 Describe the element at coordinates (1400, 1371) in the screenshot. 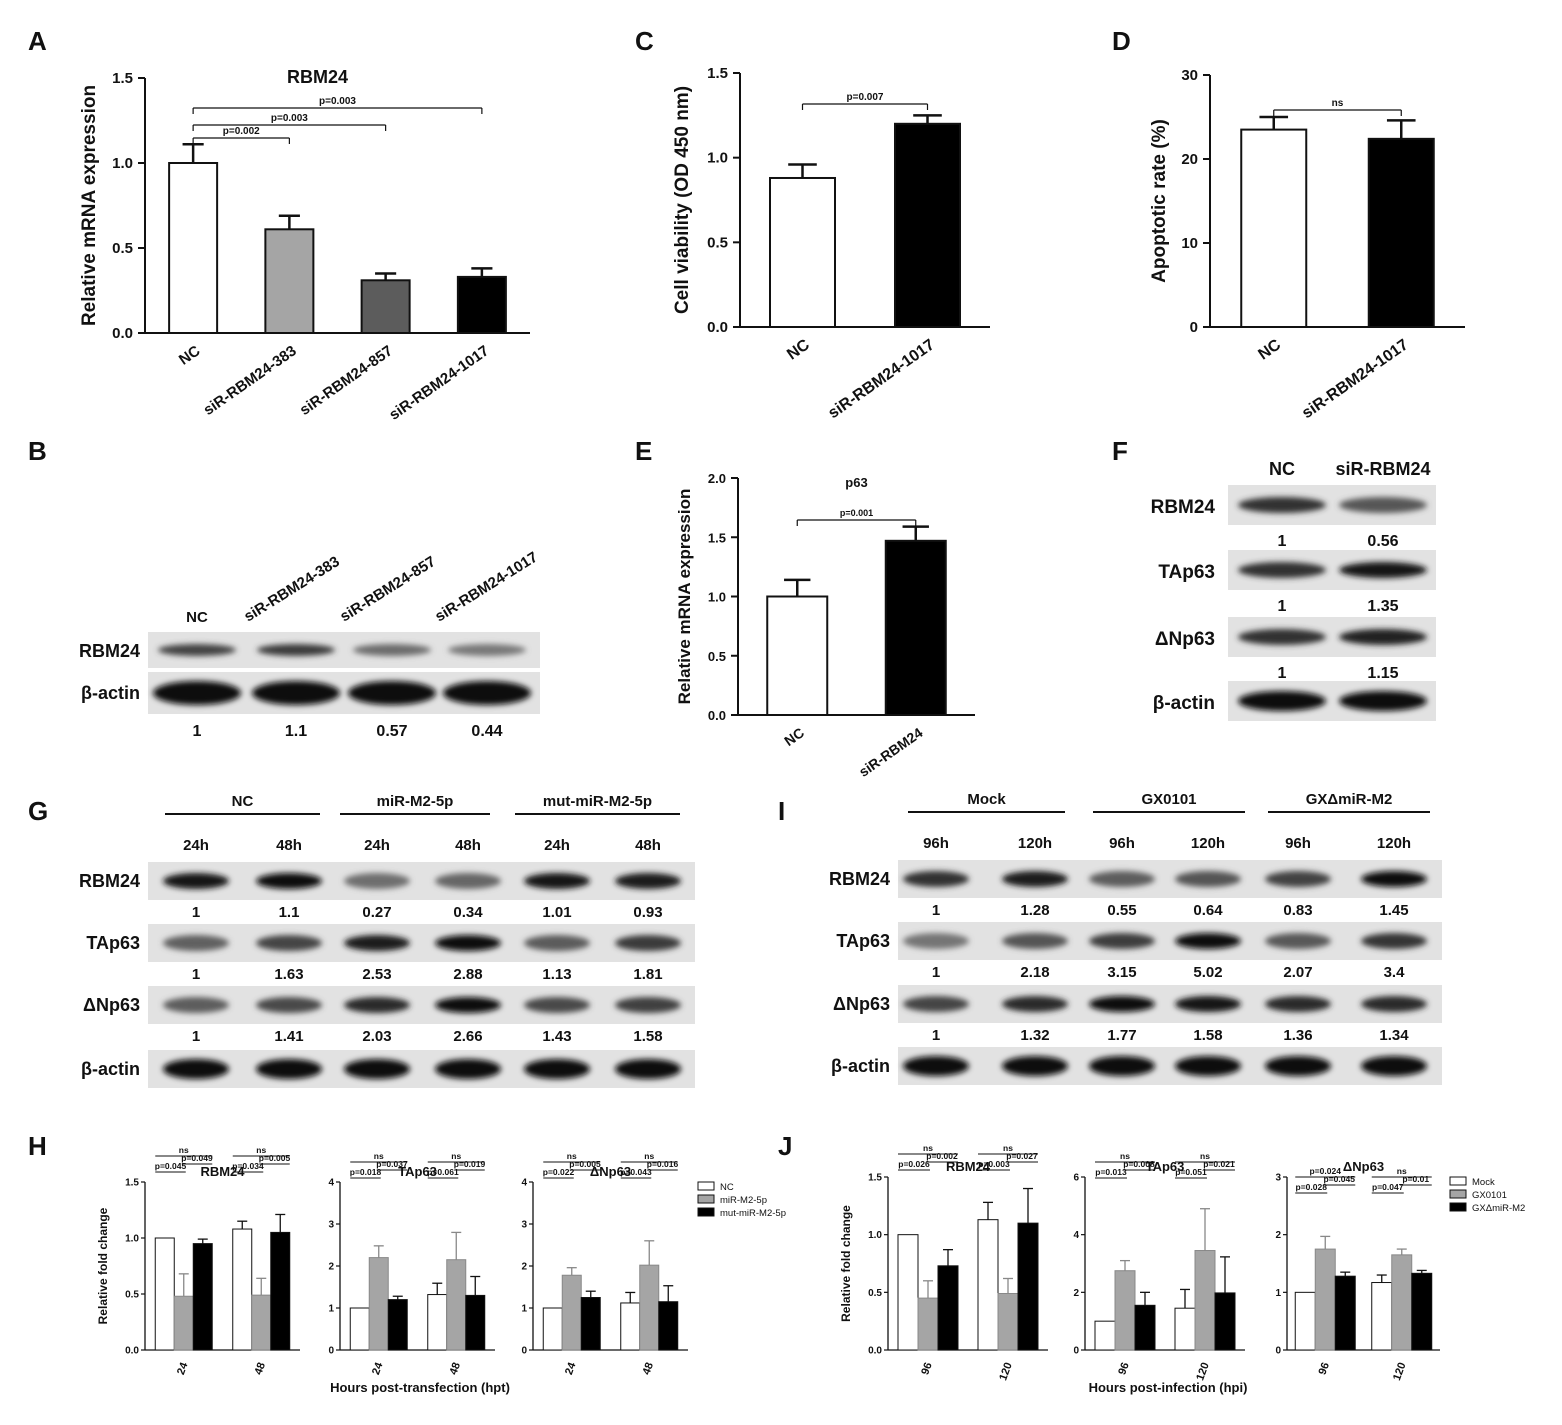

I see `category-label: 120` at that location.